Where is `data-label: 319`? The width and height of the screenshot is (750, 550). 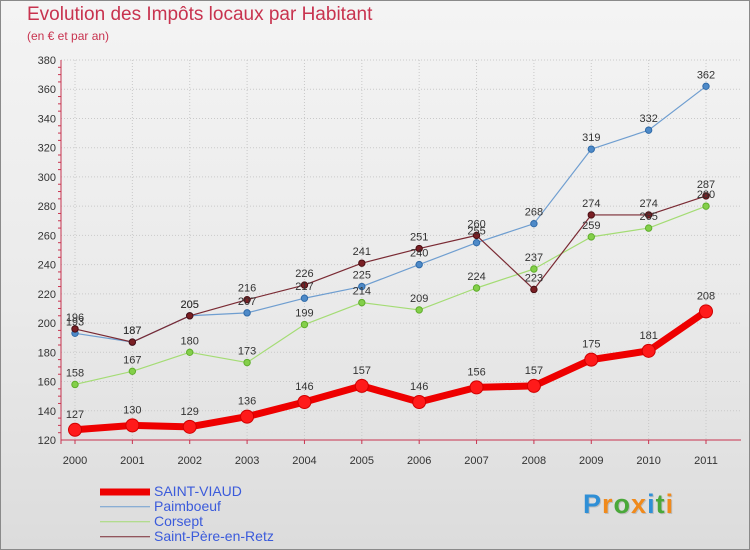
data-label: 319 is located at coordinates (591, 138).